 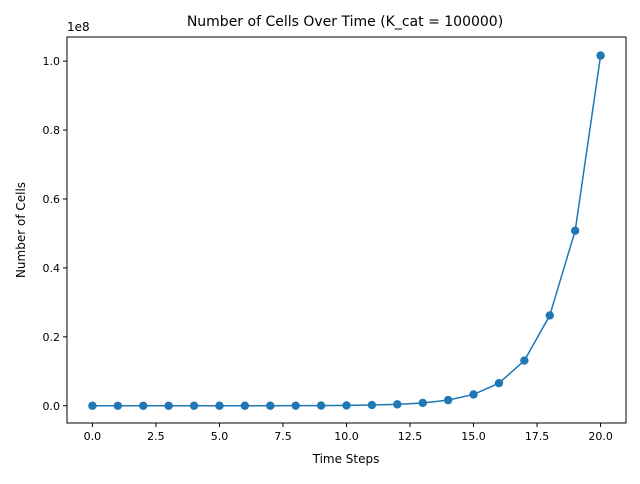 What do you see at coordinates (78, 27) in the screenshot?
I see `y-offset-label: 1e8` at bounding box center [78, 27].